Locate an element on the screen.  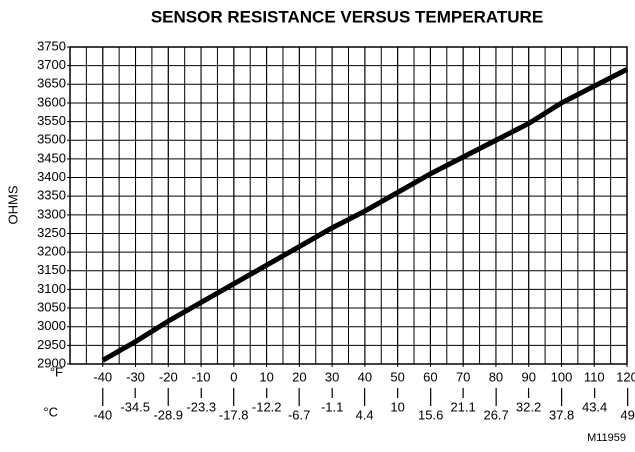
x-tick-label: 50 is located at coordinates (397, 376).